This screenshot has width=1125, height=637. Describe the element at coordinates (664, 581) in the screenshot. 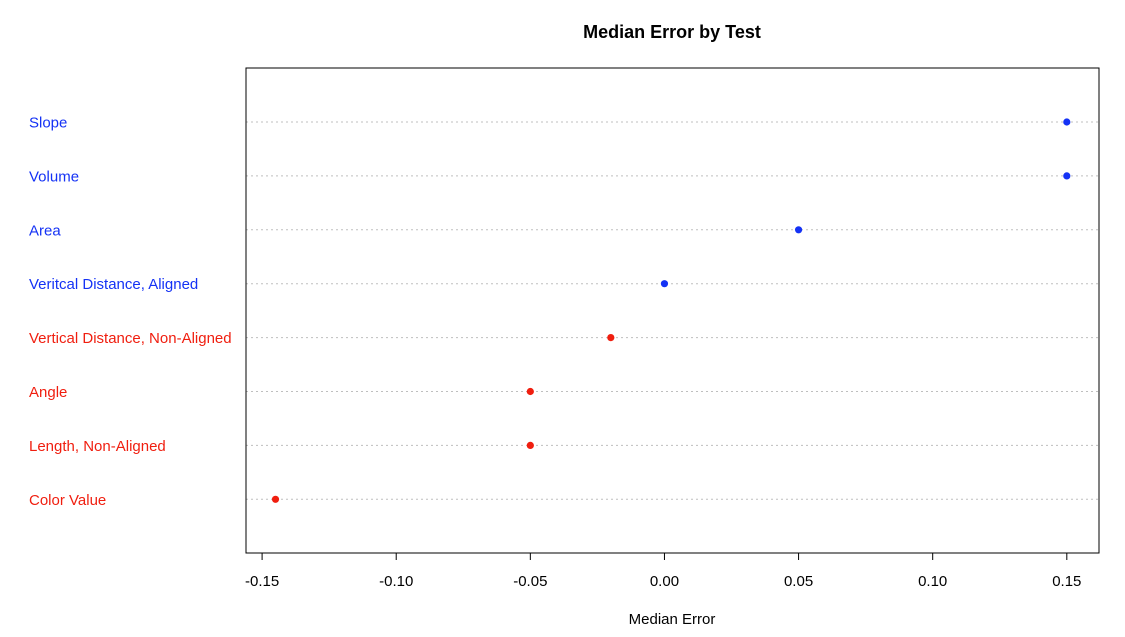

I see `x-tick-label: 0.00` at that location.